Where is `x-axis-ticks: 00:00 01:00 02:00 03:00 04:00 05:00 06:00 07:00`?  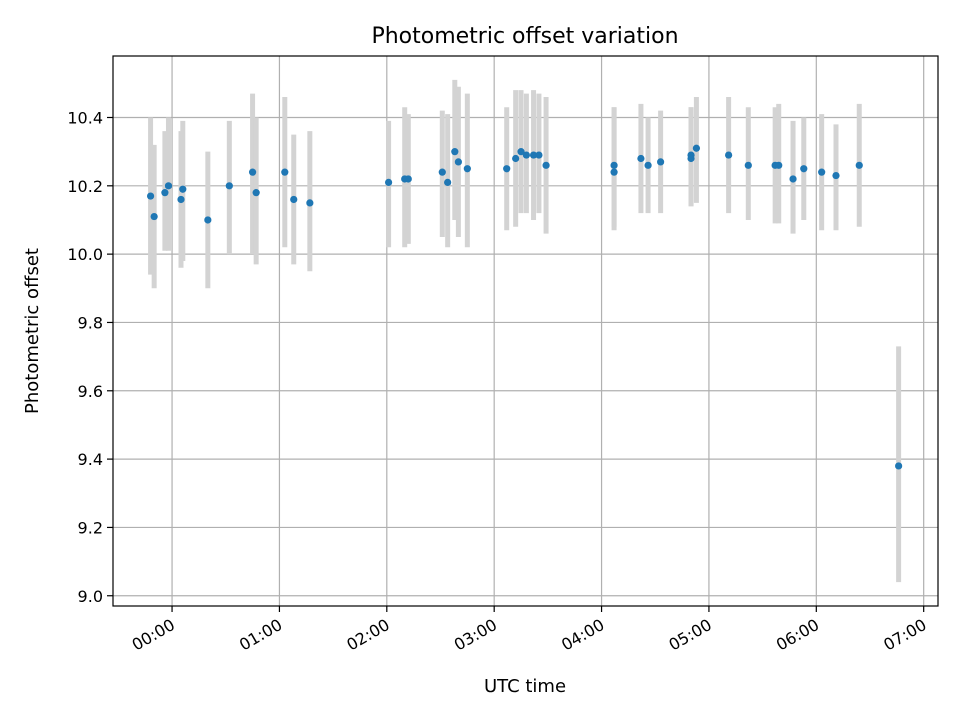 x-axis-ticks: 00:00 01:00 02:00 03:00 04:00 05:00 06:00 07:00 is located at coordinates (529, 630).